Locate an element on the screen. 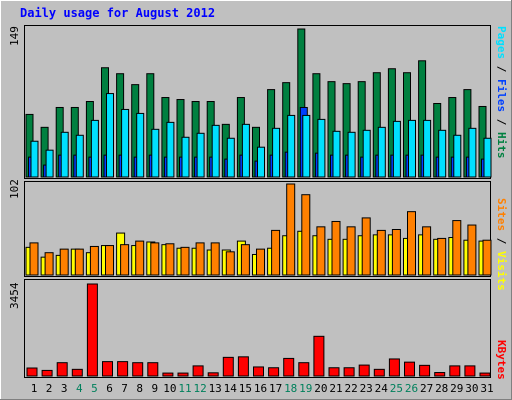 The width and height of the screenshot is (512, 400). x-tick-label: 31 is located at coordinates (486, 388).